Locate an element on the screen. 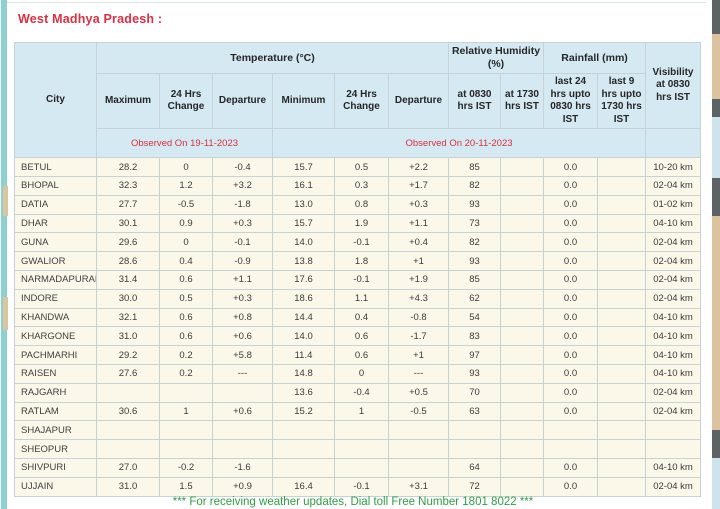  group-header-rainfall: Rainfall (mm) is located at coordinates (595, 58).